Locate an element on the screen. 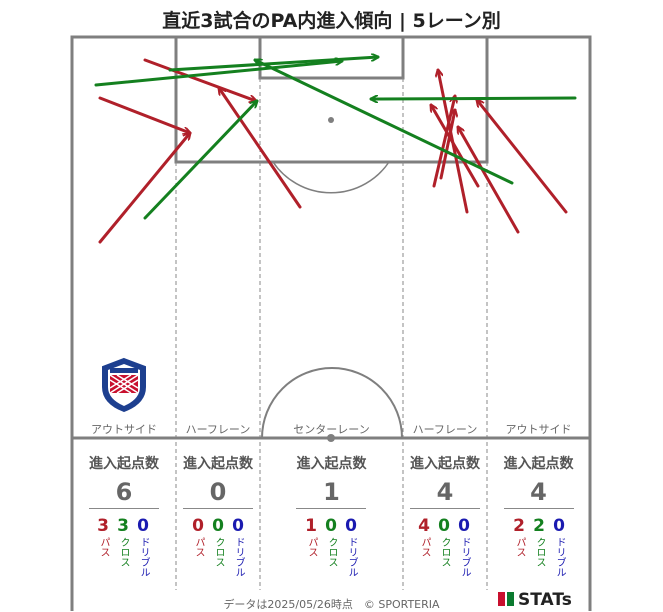  lane-label-center: センターレーン is located at coordinates (331, 429).